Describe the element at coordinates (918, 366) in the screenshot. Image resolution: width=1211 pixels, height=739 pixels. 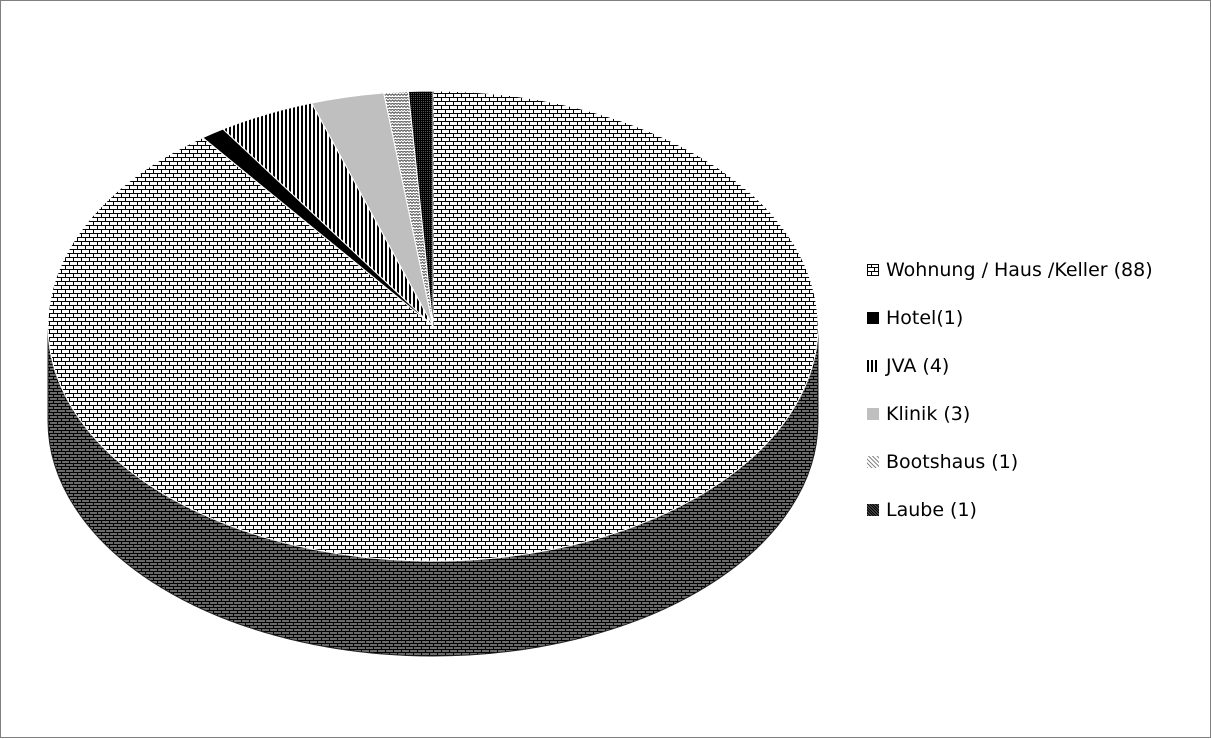
I see `legend-label: JVA (4)` at that location.